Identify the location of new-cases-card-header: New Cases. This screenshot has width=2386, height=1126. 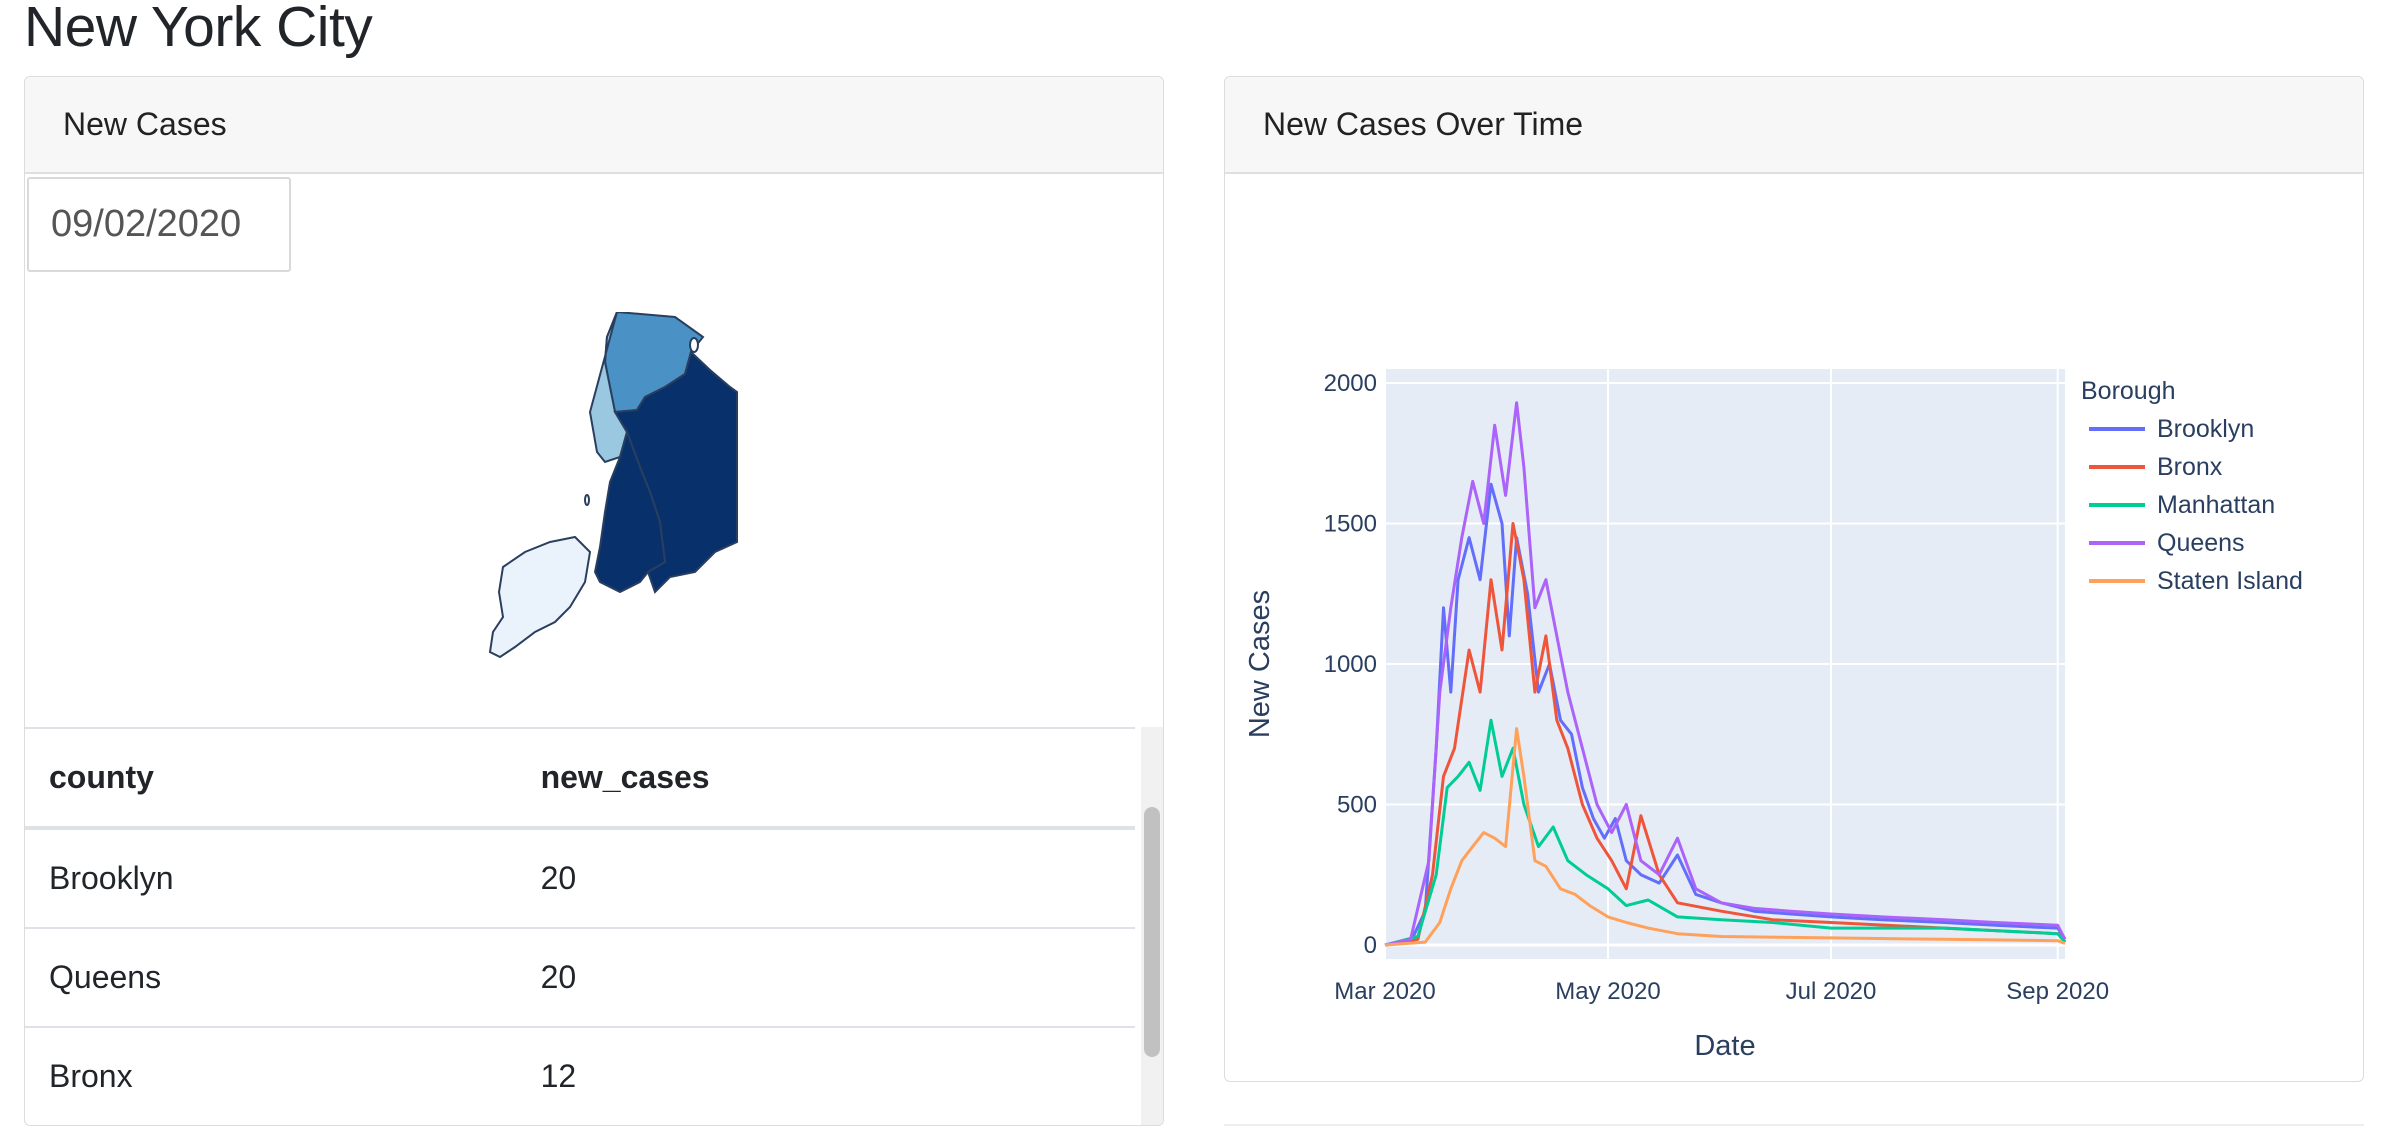
(594, 125).